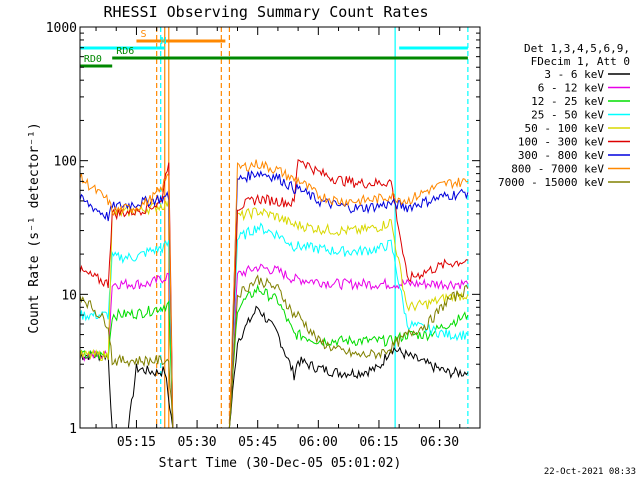  I want to click on x-tick-label: 06:15, so click(378, 442).